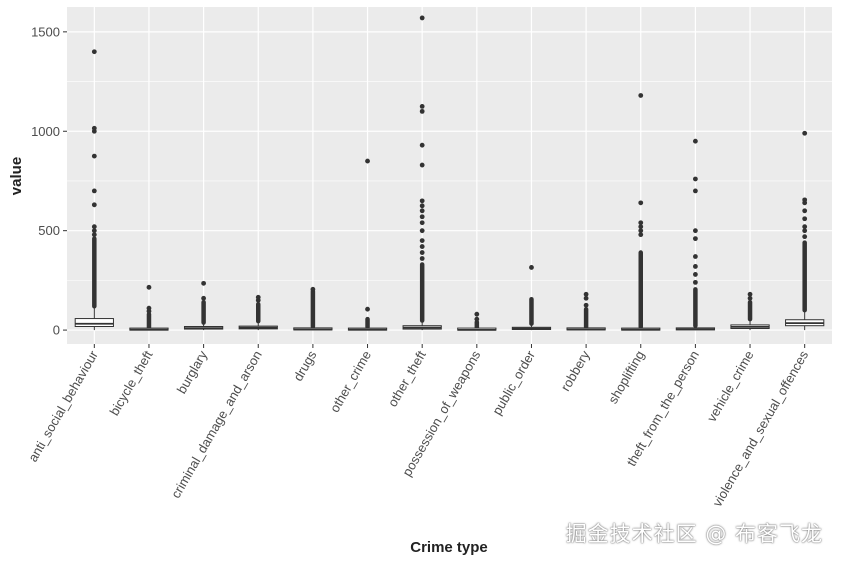 The height and width of the screenshot is (562, 841). I want to click on box-criminal_damage_and_arson, so click(258, 312).